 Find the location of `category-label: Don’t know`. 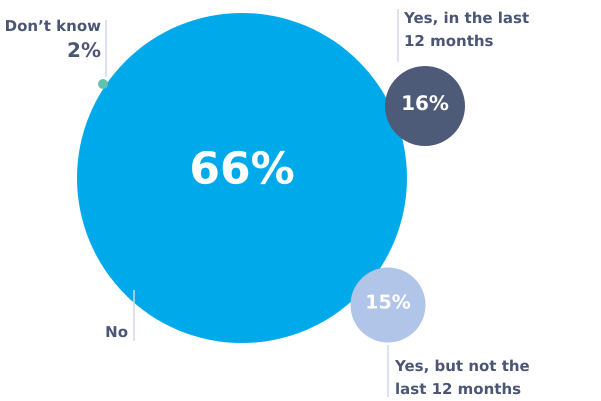

category-label: Don’t know is located at coordinates (53, 25).